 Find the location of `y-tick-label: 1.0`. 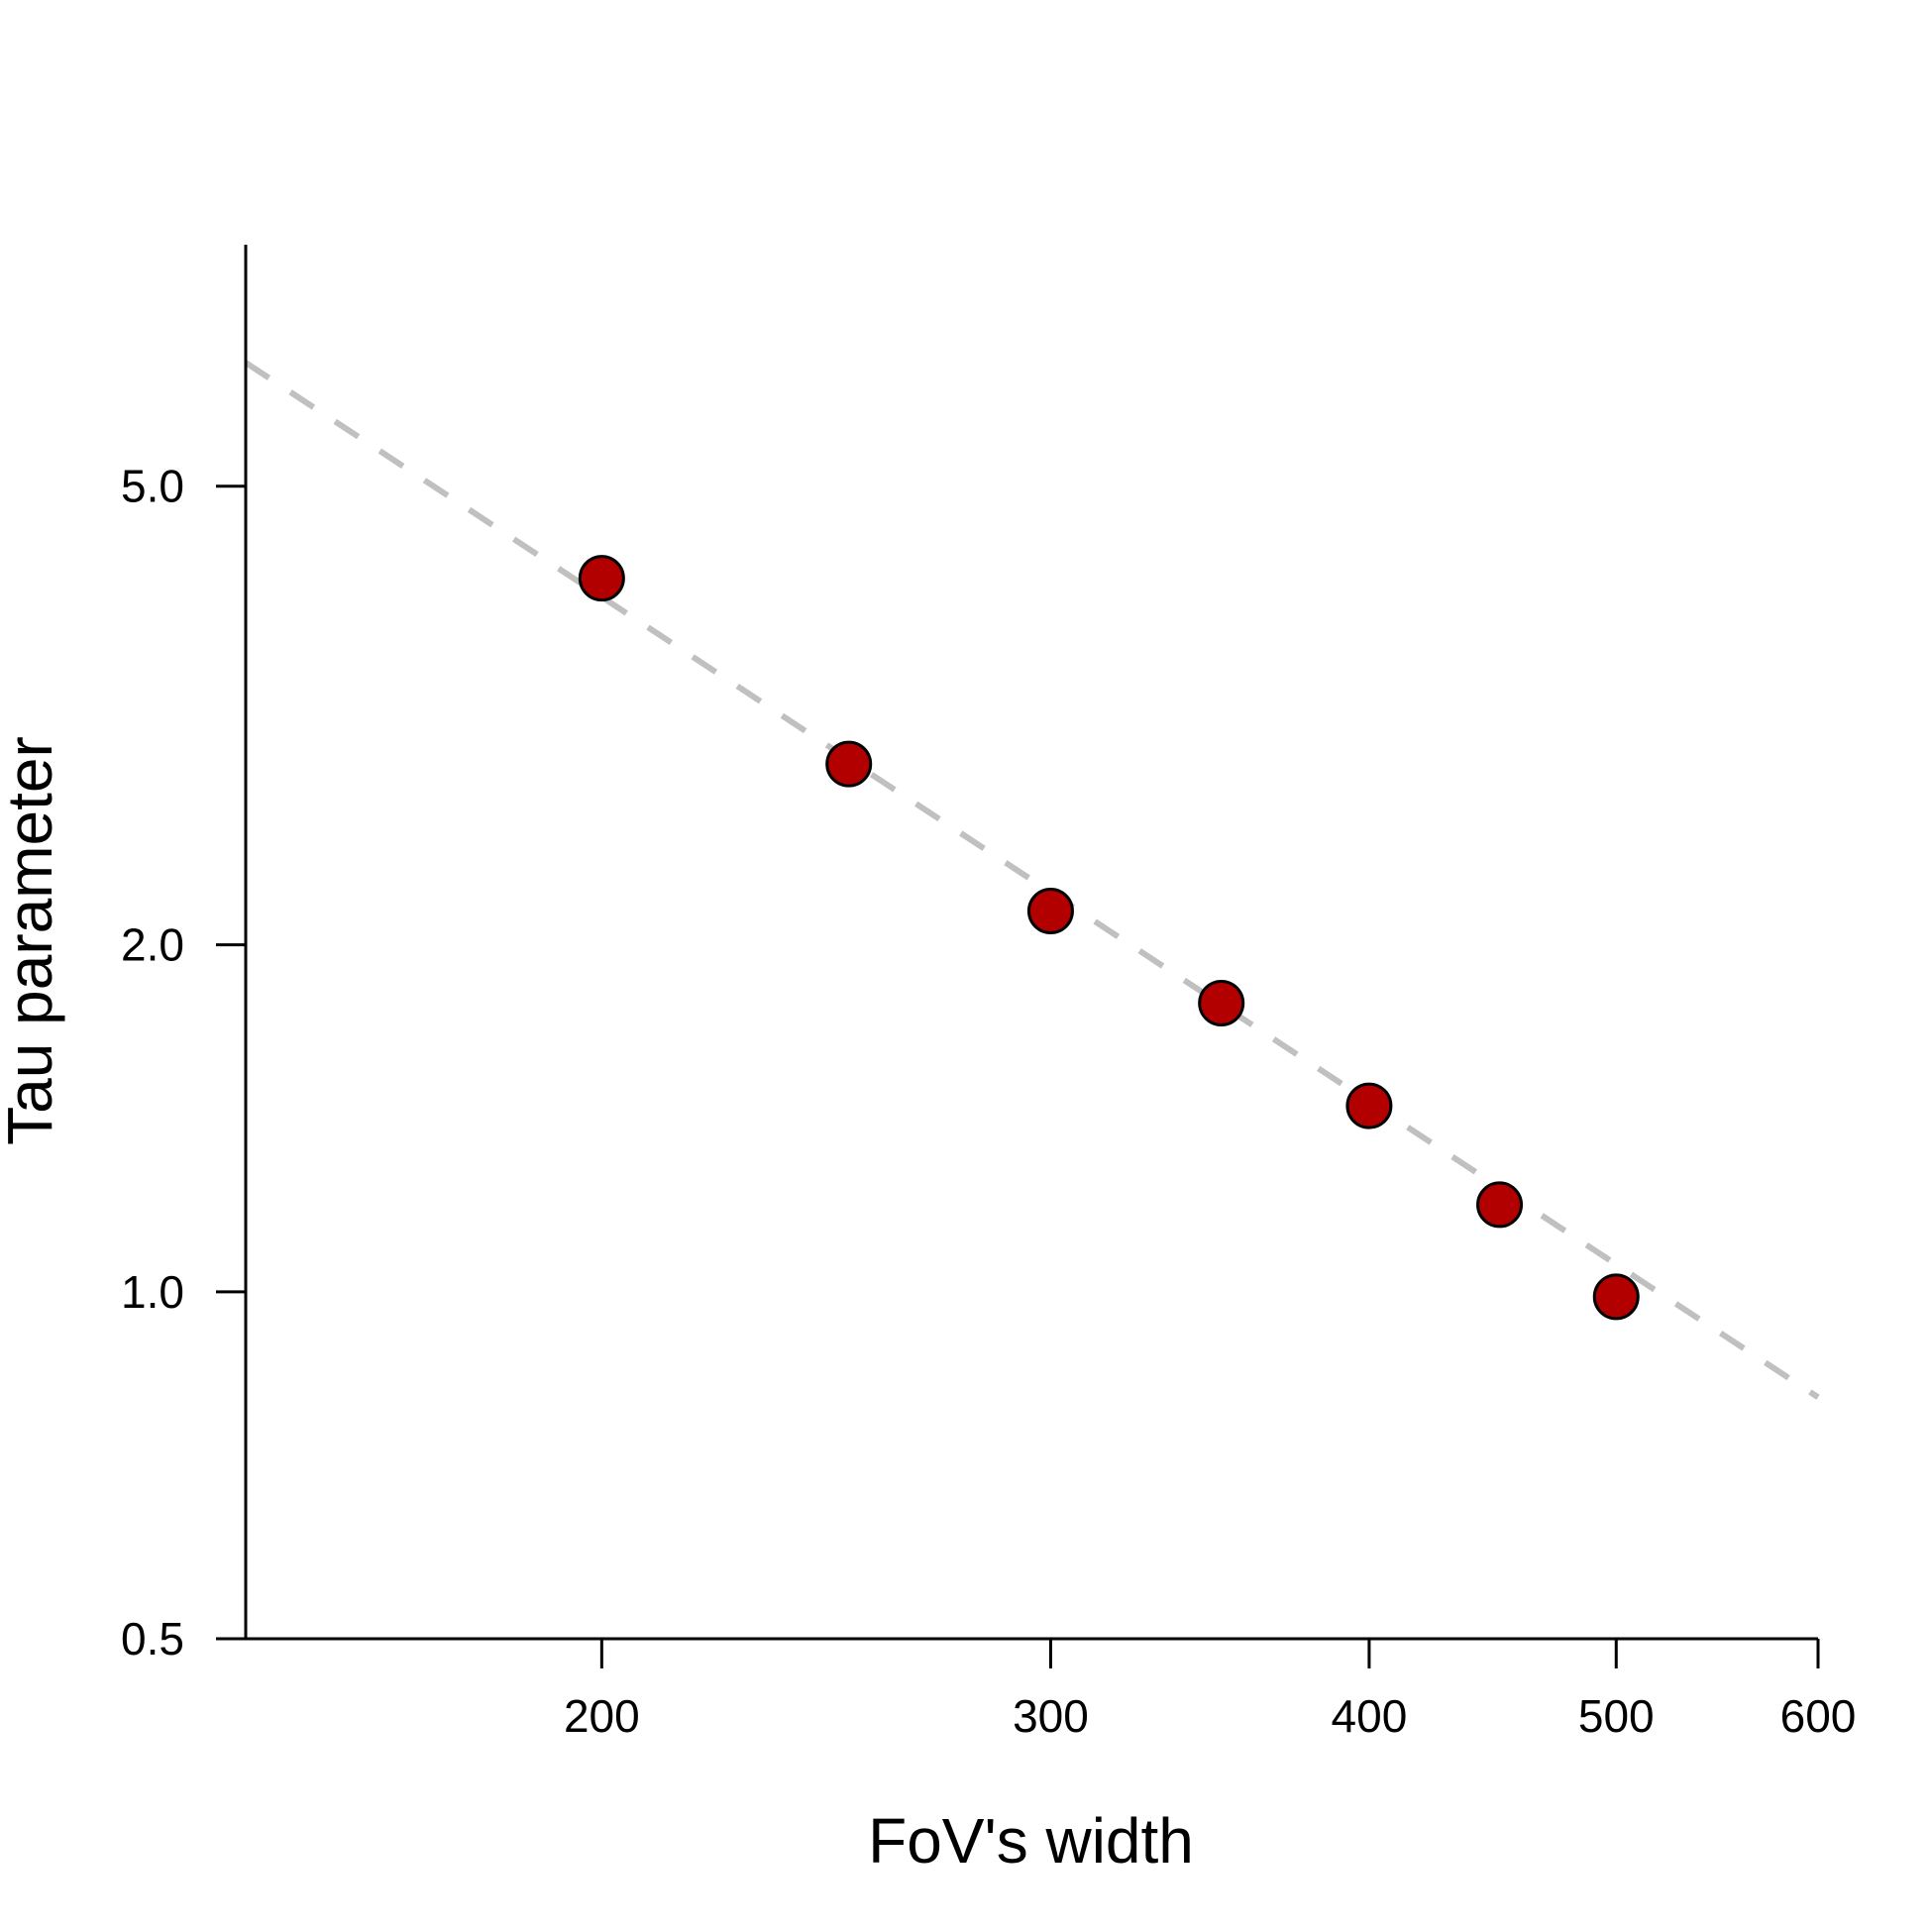

y-tick-label: 1.0 is located at coordinates (152, 1292).